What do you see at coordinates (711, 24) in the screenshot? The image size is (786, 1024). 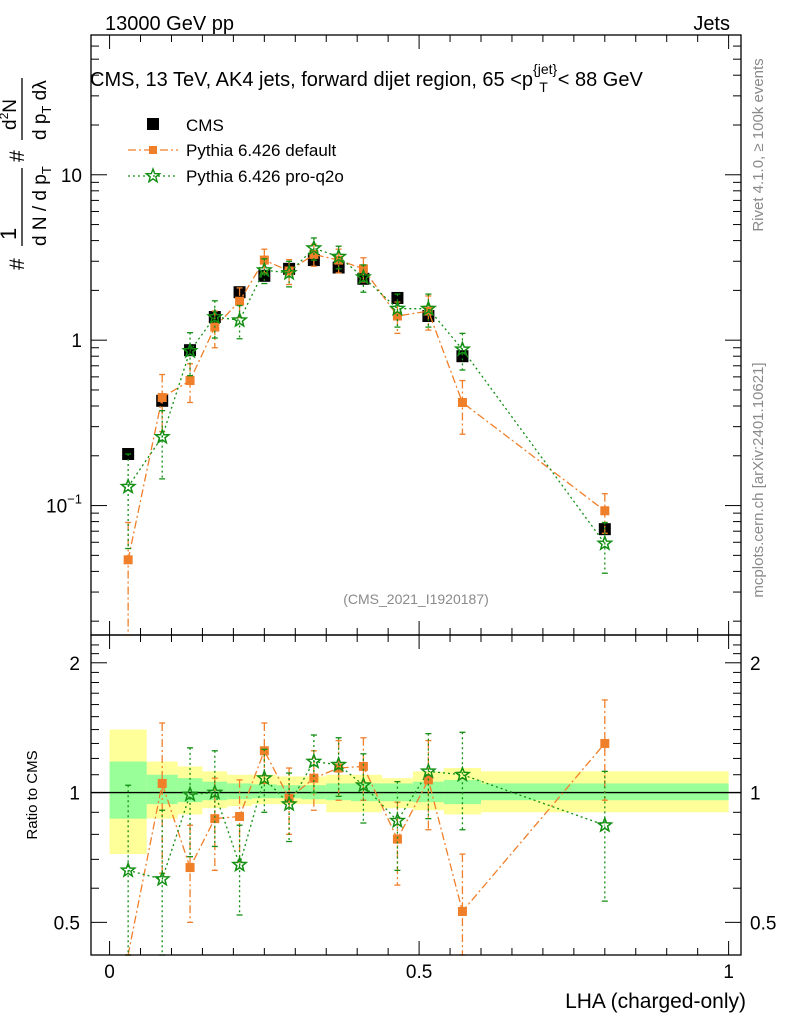 I see `jets-label: Jets` at bounding box center [711, 24].